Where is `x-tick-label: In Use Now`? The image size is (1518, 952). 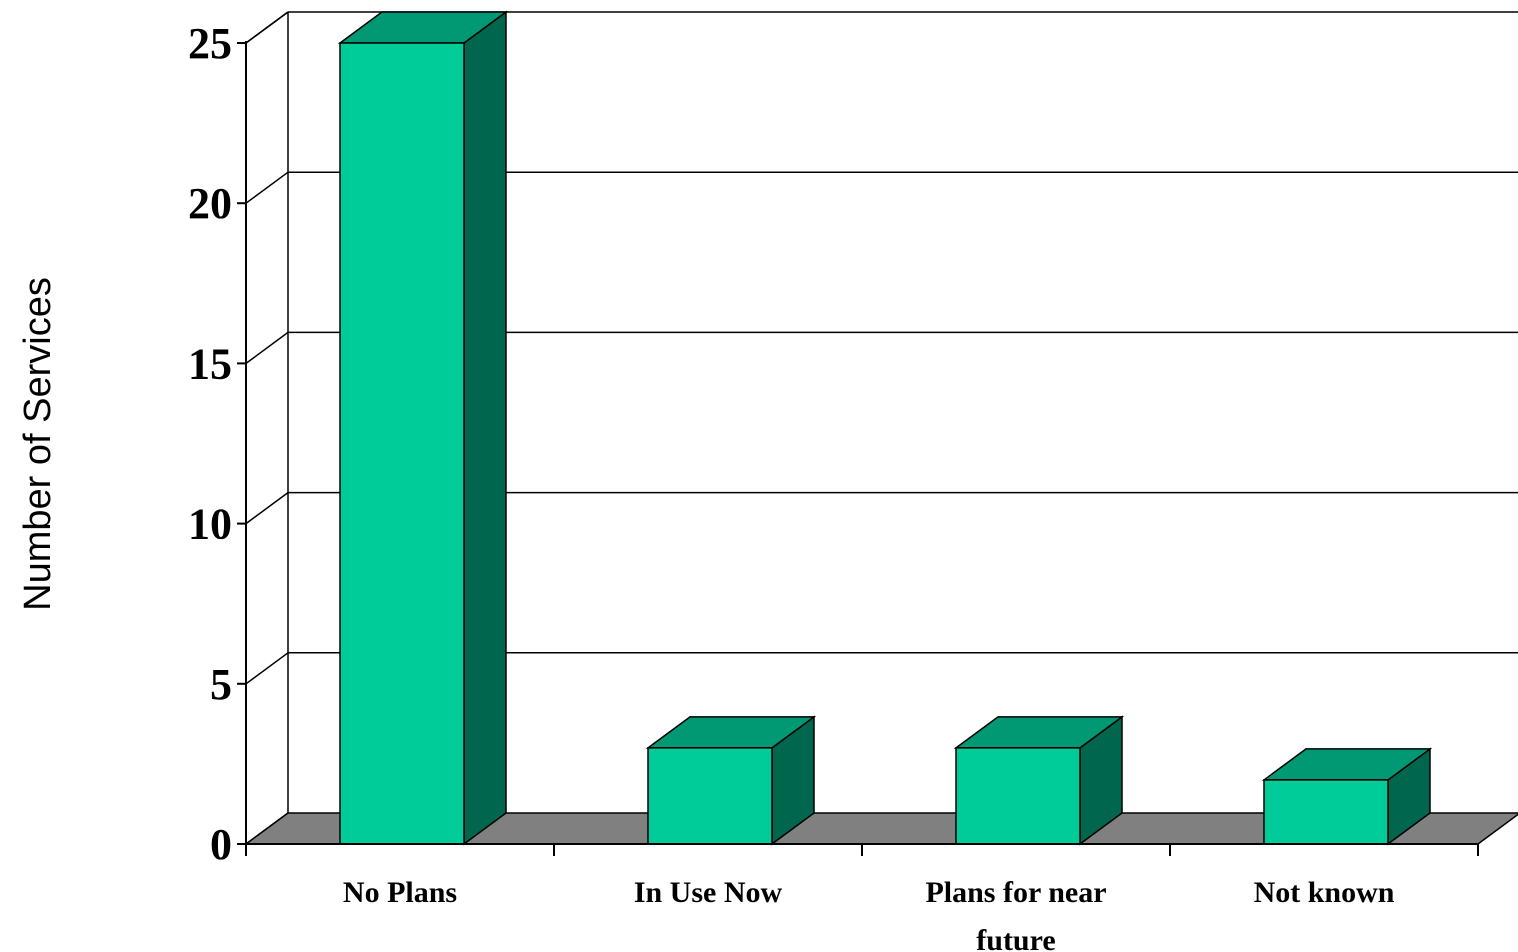 x-tick-label: In Use Now is located at coordinates (708, 892).